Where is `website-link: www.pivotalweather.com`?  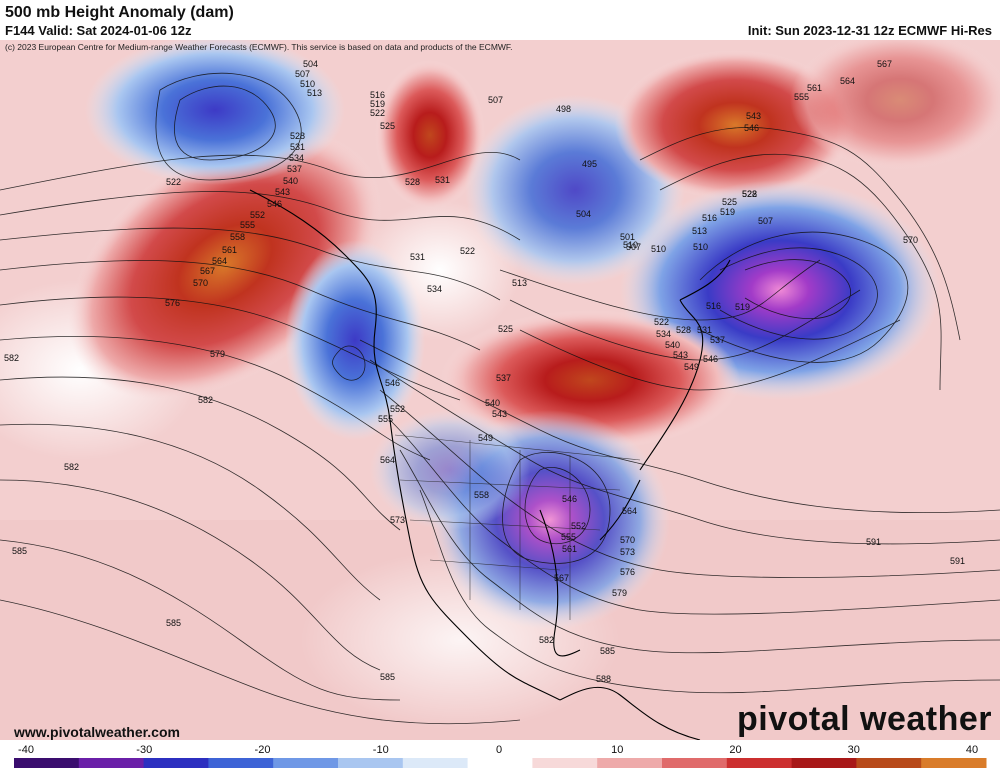
website-link: www.pivotalweather.com is located at coordinates (97, 732).